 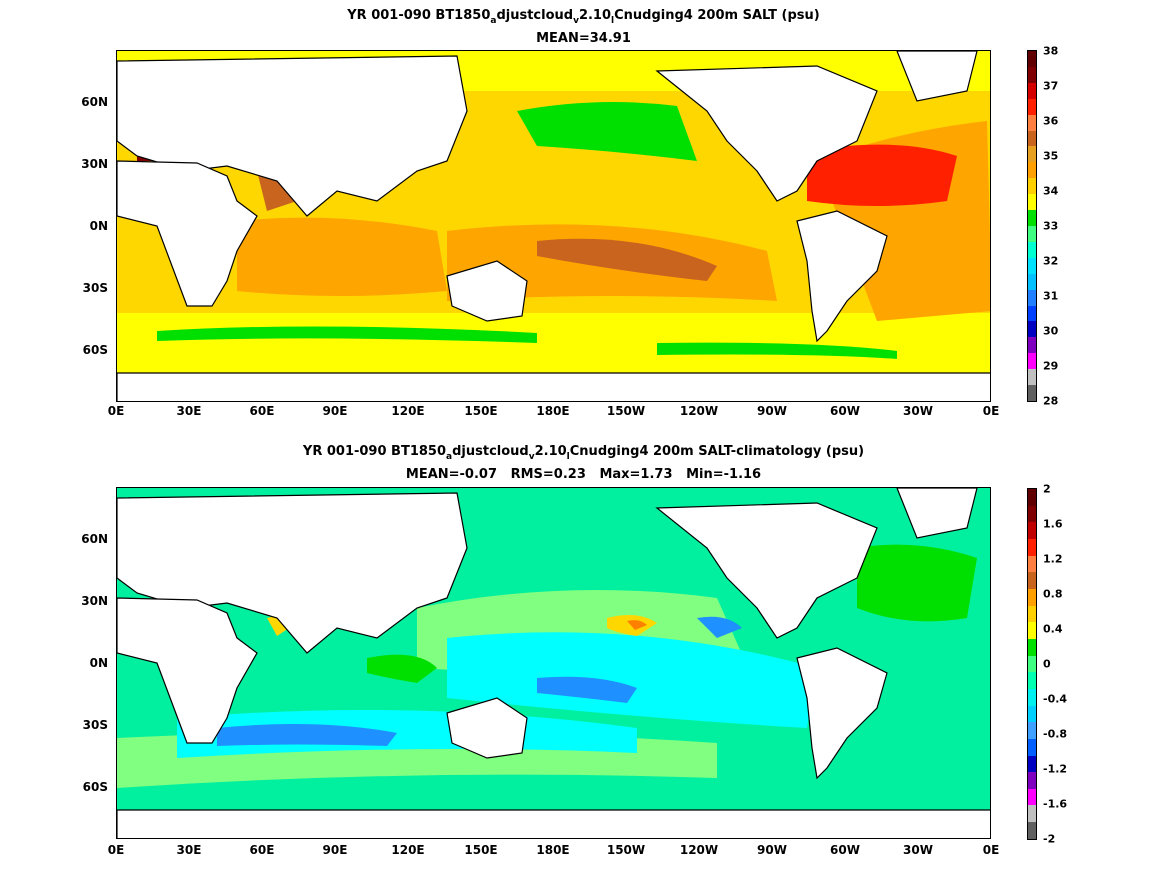 What do you see at coordinates (845, 411) in the screenshot?
I see `lon-label: 60W` at bounding box center [845, 411].